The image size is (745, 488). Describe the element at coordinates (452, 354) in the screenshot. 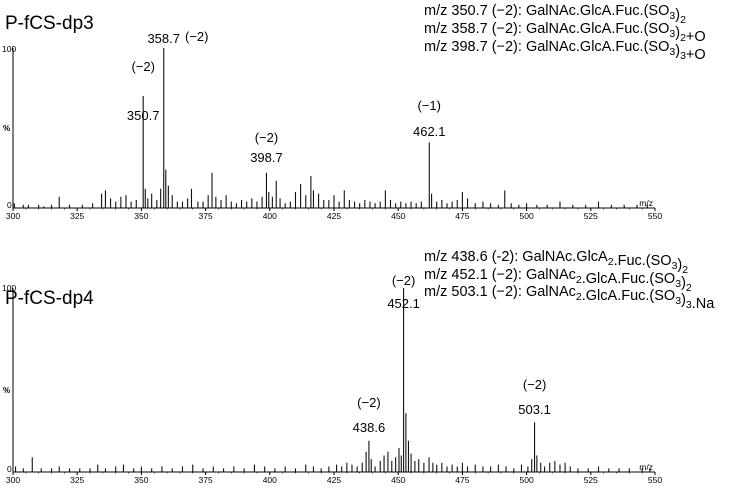

I see `peak-label-group: 438.6 (−2) 452.1 (−2) 503.1 (−2)` at that location.